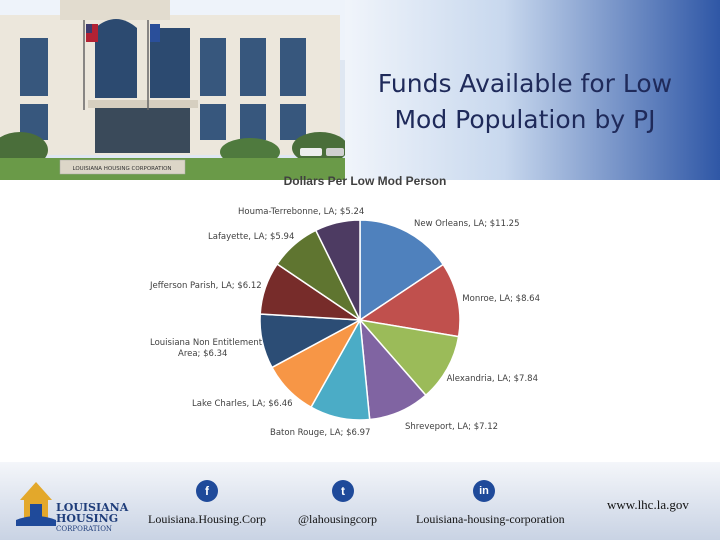 The height and width of the screenshot is (540, 720). I want to click on slice-label: New Orleans, LA; $11.25, so click(467, 224).